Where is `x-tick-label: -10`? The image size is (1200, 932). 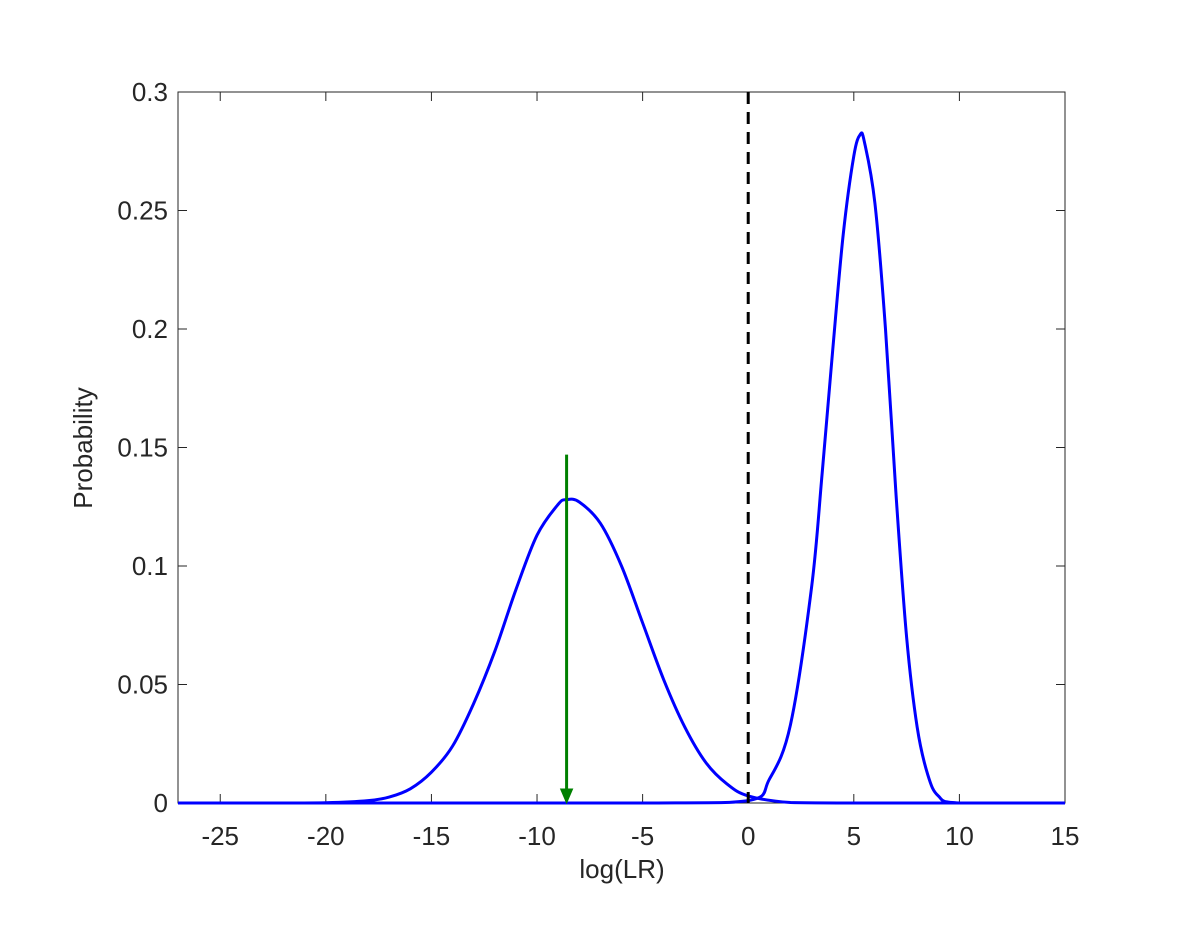
x-tick-label: -10 is located at coordinates (537, 836).